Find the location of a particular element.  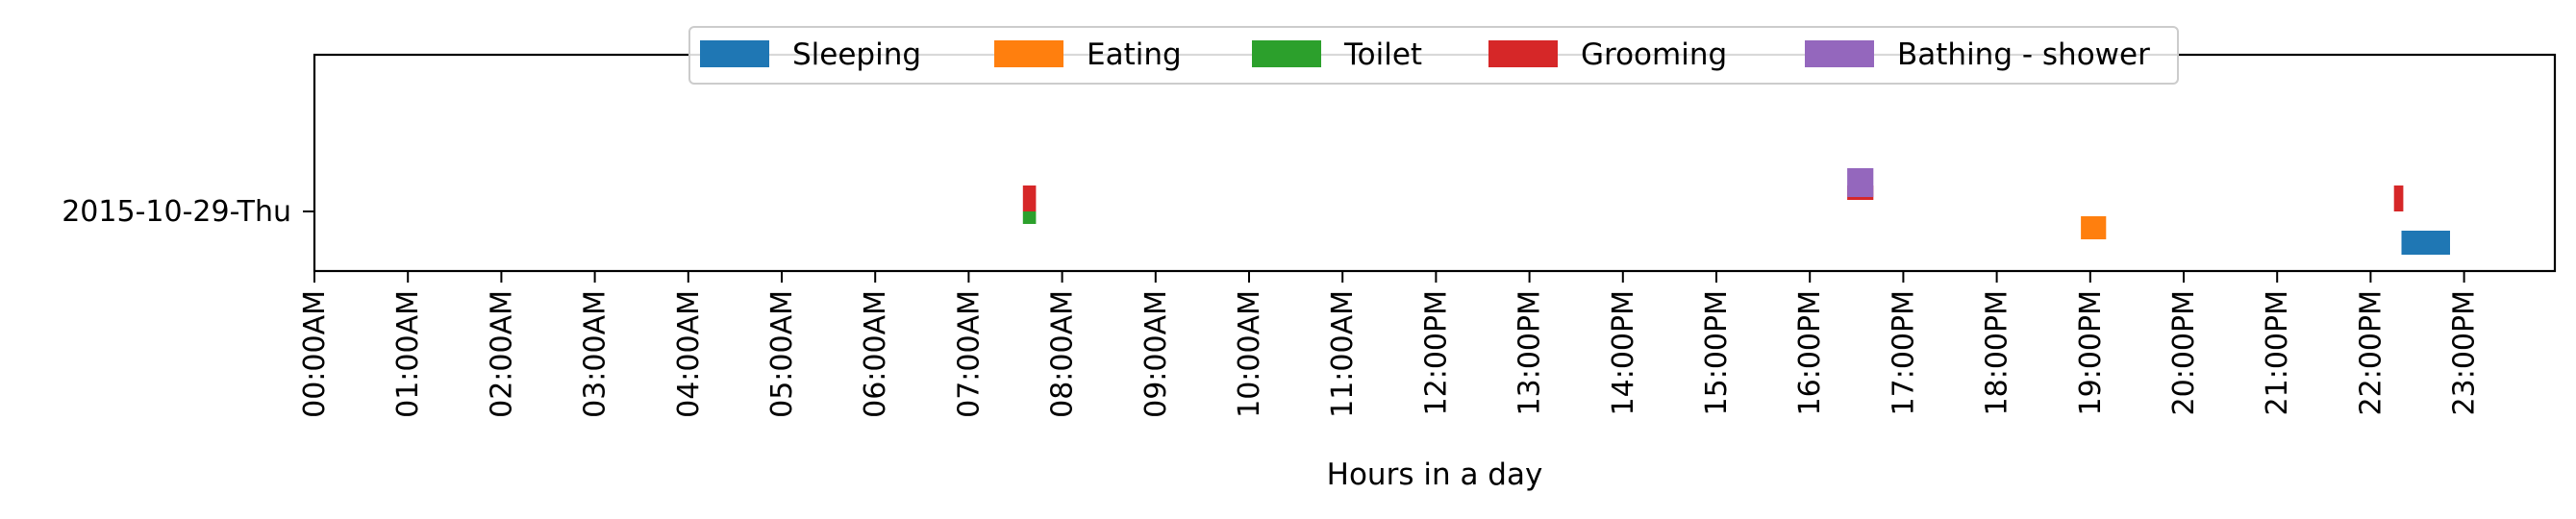

x-tick-label: 07:00AM is located at coordinates (969, 354).